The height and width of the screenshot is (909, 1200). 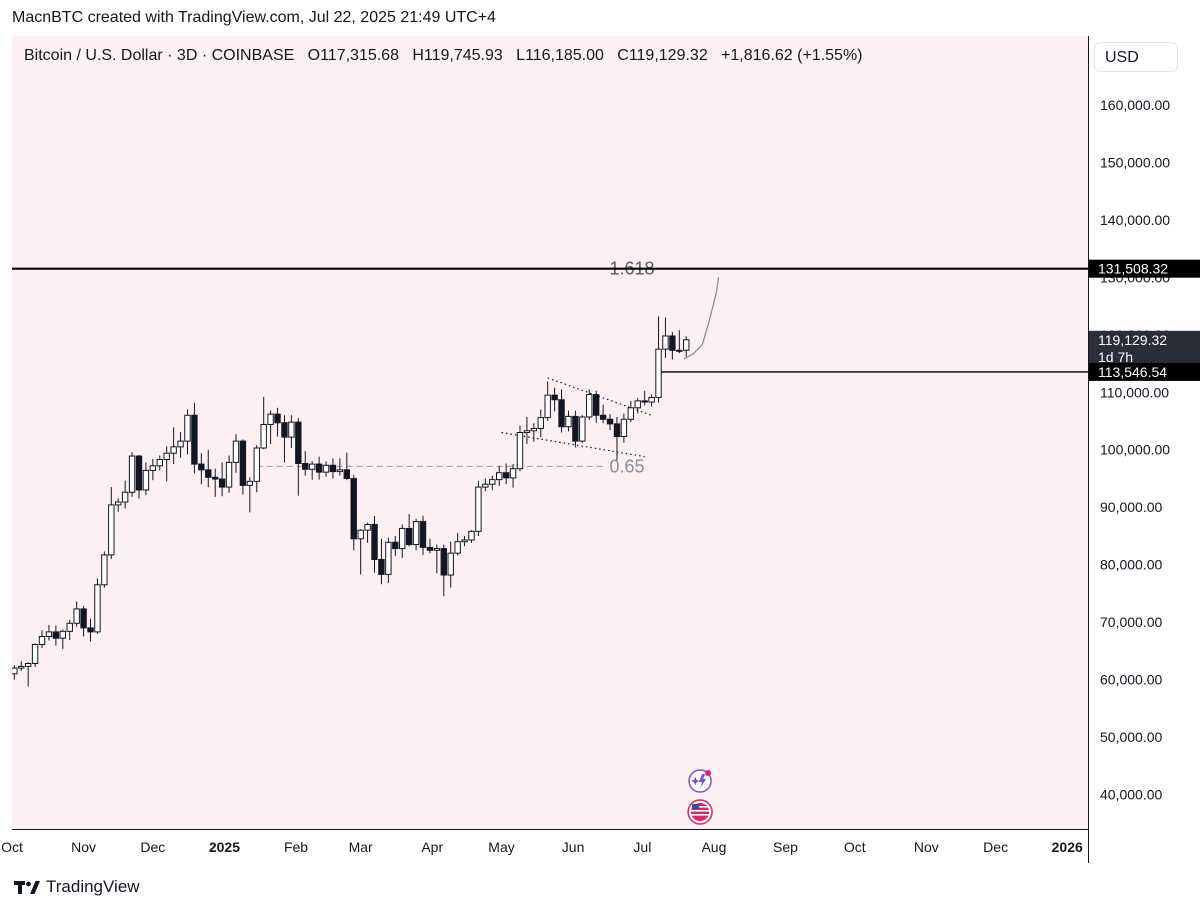 I want to click on price-tag-resistance: 131,508.32, so click(x=1144, y=268).